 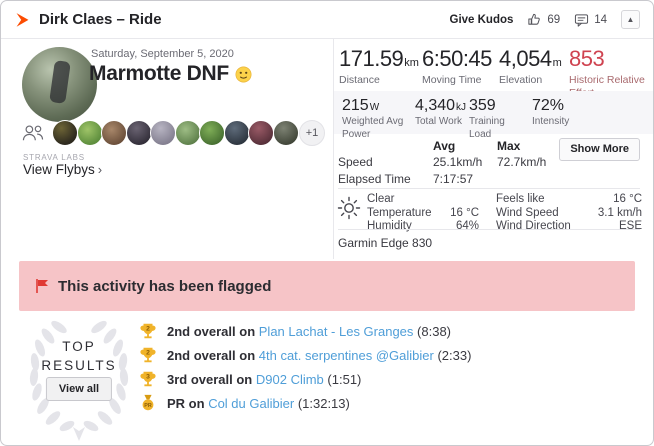 What do you see at coordinates (521, 80) in the screenshot?
I see `elevation-label: Elevation` at bounding box center [521, 80].